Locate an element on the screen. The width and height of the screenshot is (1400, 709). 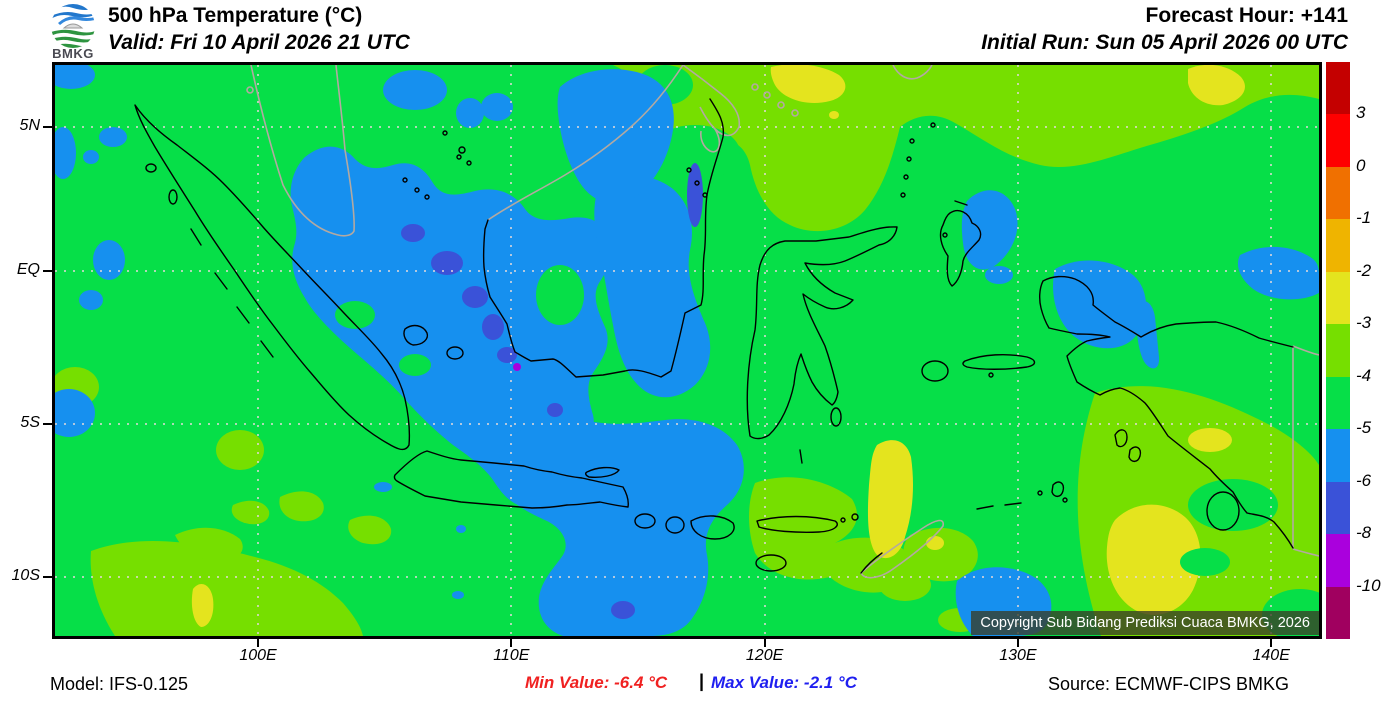
lat-label-5S: 5S is located at coordinates (30, 422).